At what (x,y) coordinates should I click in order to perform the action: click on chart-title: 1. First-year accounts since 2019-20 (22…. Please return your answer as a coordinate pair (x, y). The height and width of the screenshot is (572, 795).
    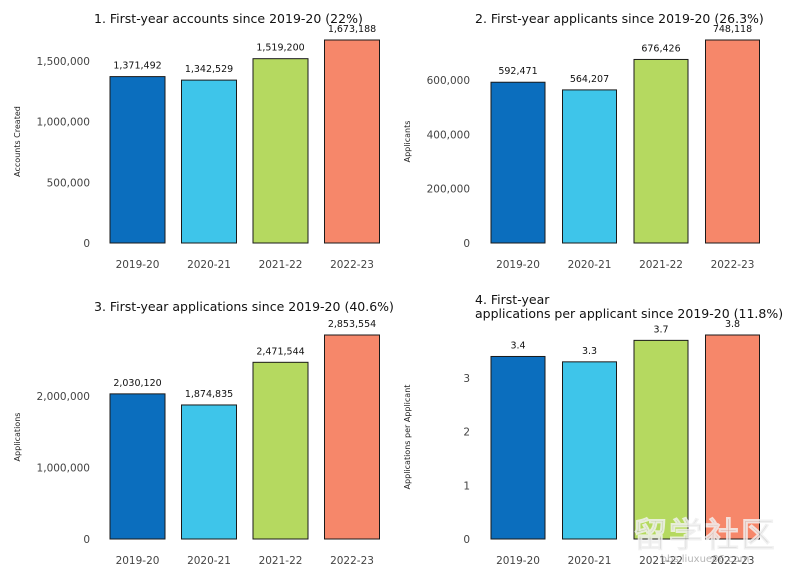
    Looking at the image, I should click on (228, 18).